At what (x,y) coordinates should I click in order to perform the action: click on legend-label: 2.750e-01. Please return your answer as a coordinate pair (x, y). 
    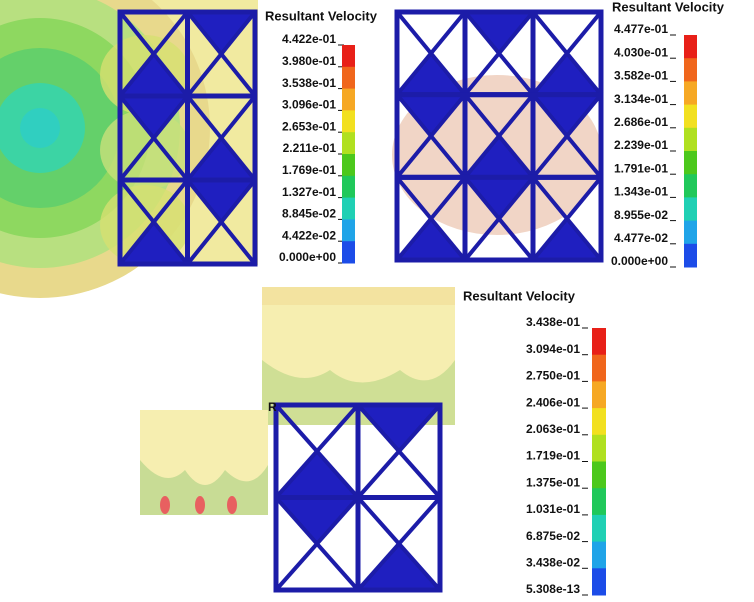
    Looking at the image, I should click on (553, 376).